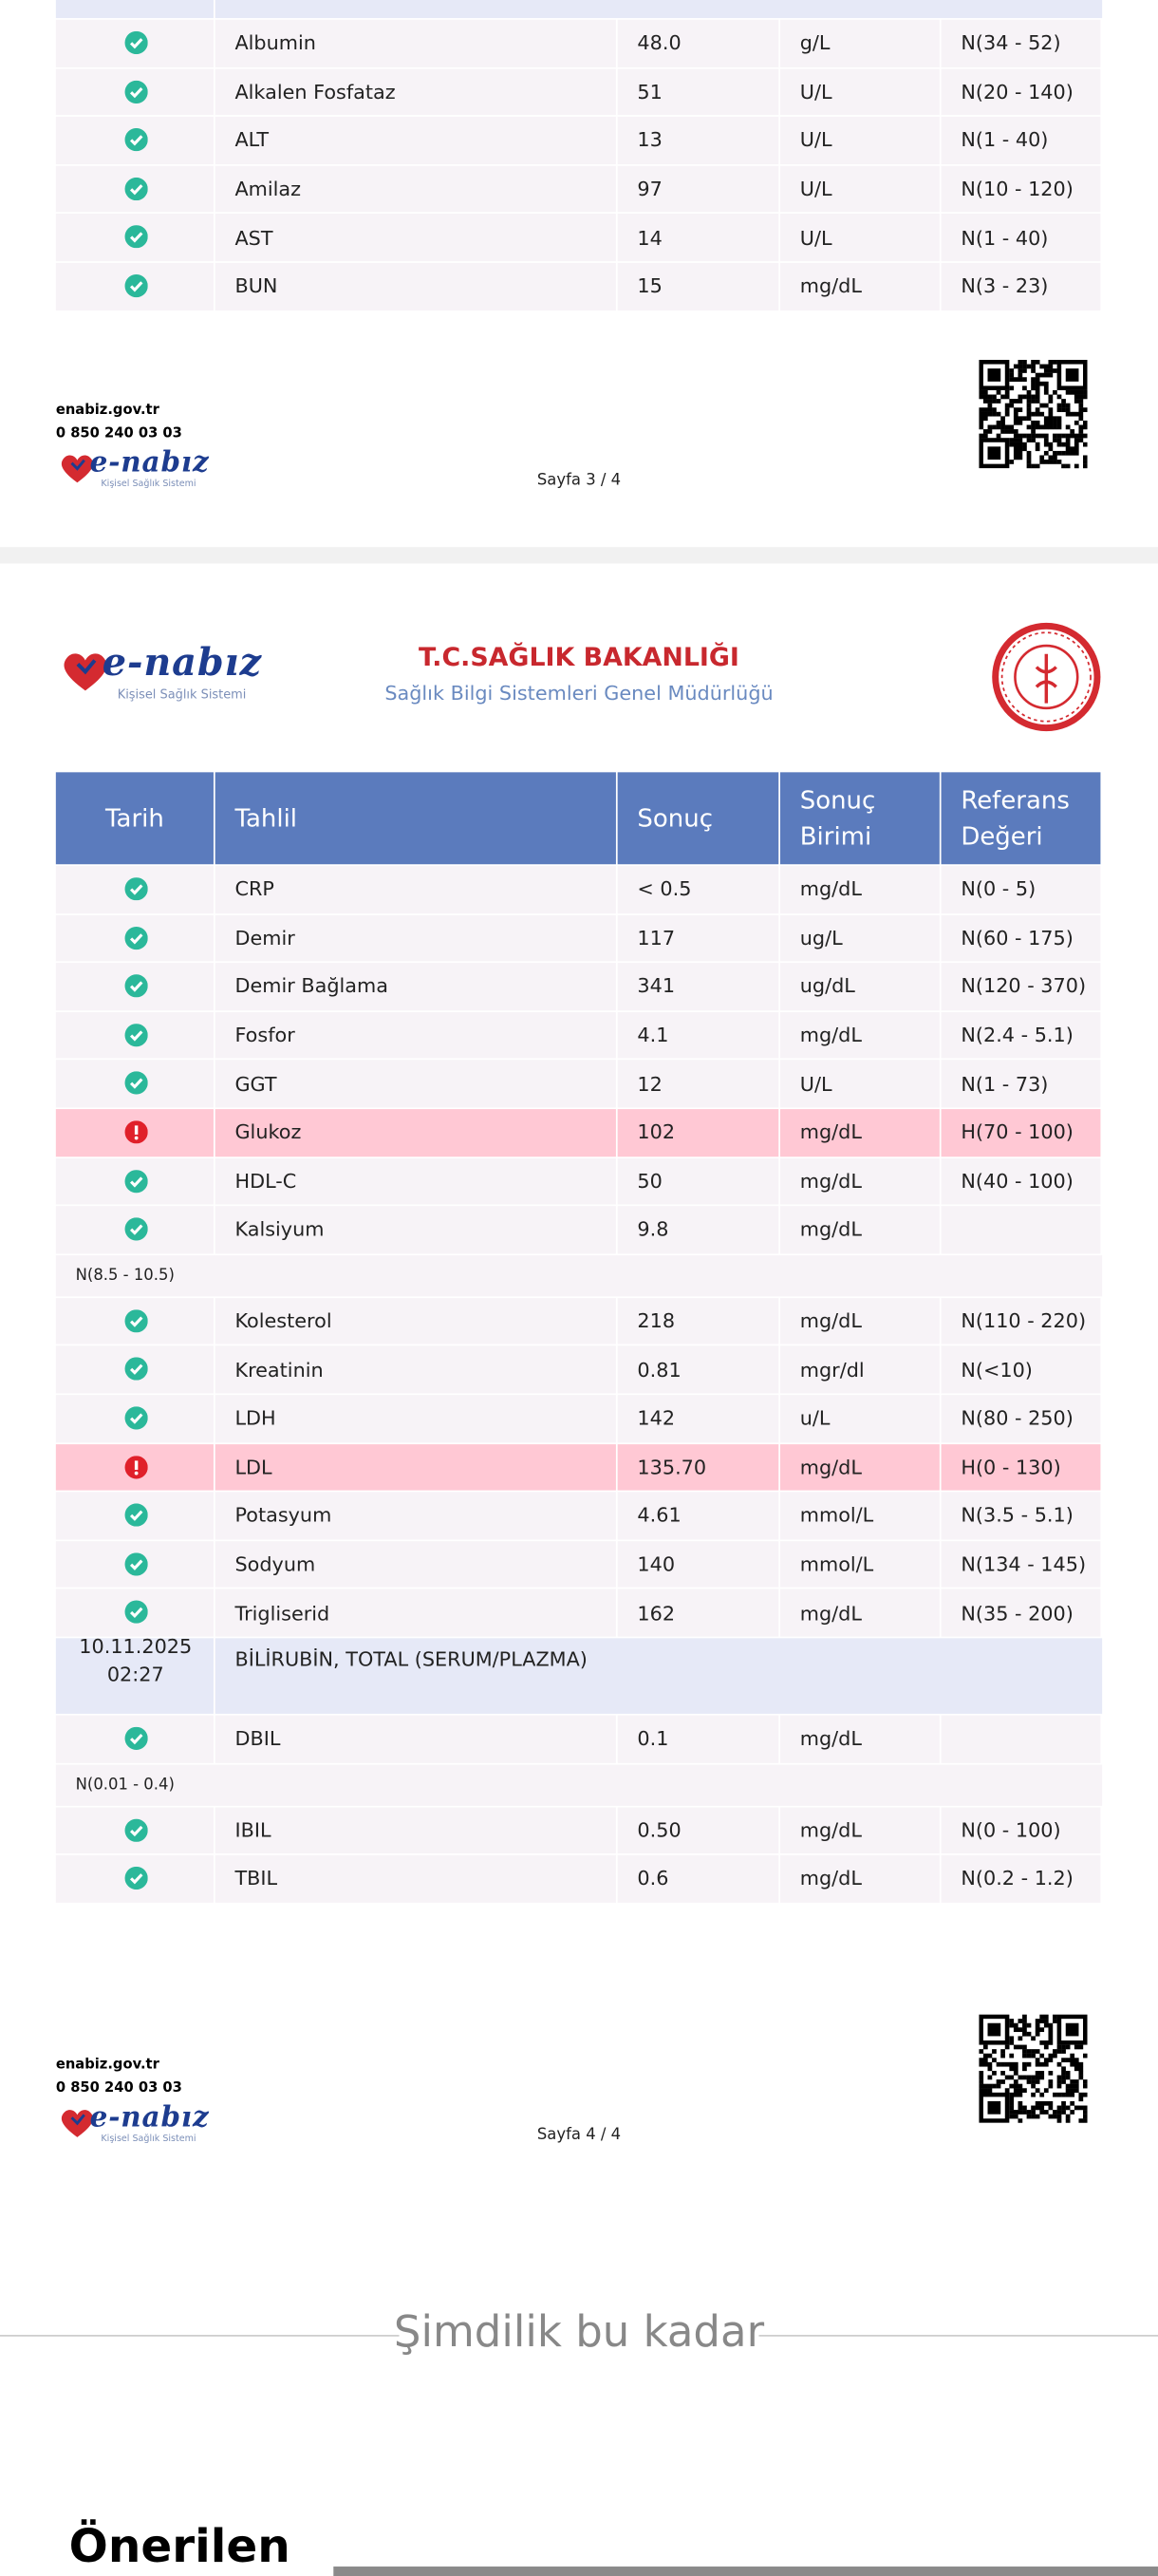  I want to click on cell-ref: N(1 - 73), so click(1005, 1084).